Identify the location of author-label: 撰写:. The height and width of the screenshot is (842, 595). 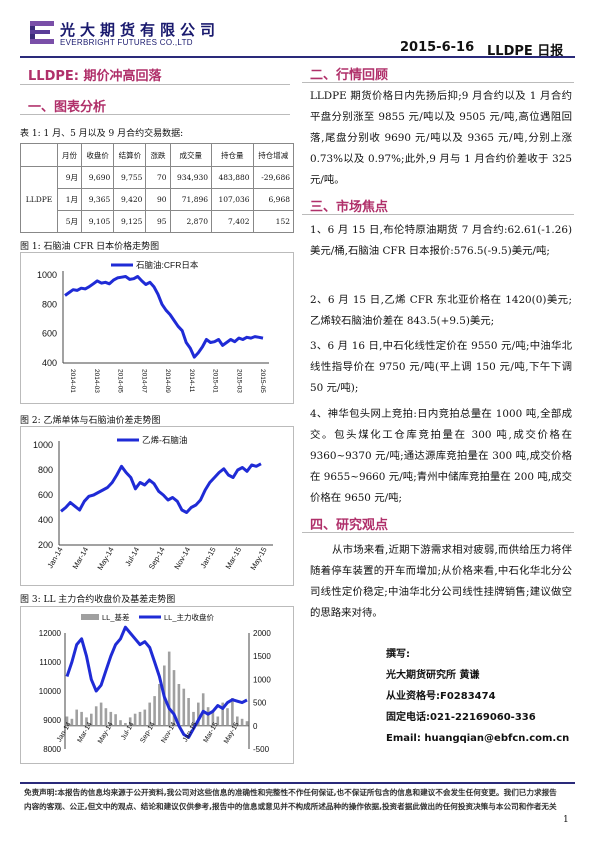
(398, 654).